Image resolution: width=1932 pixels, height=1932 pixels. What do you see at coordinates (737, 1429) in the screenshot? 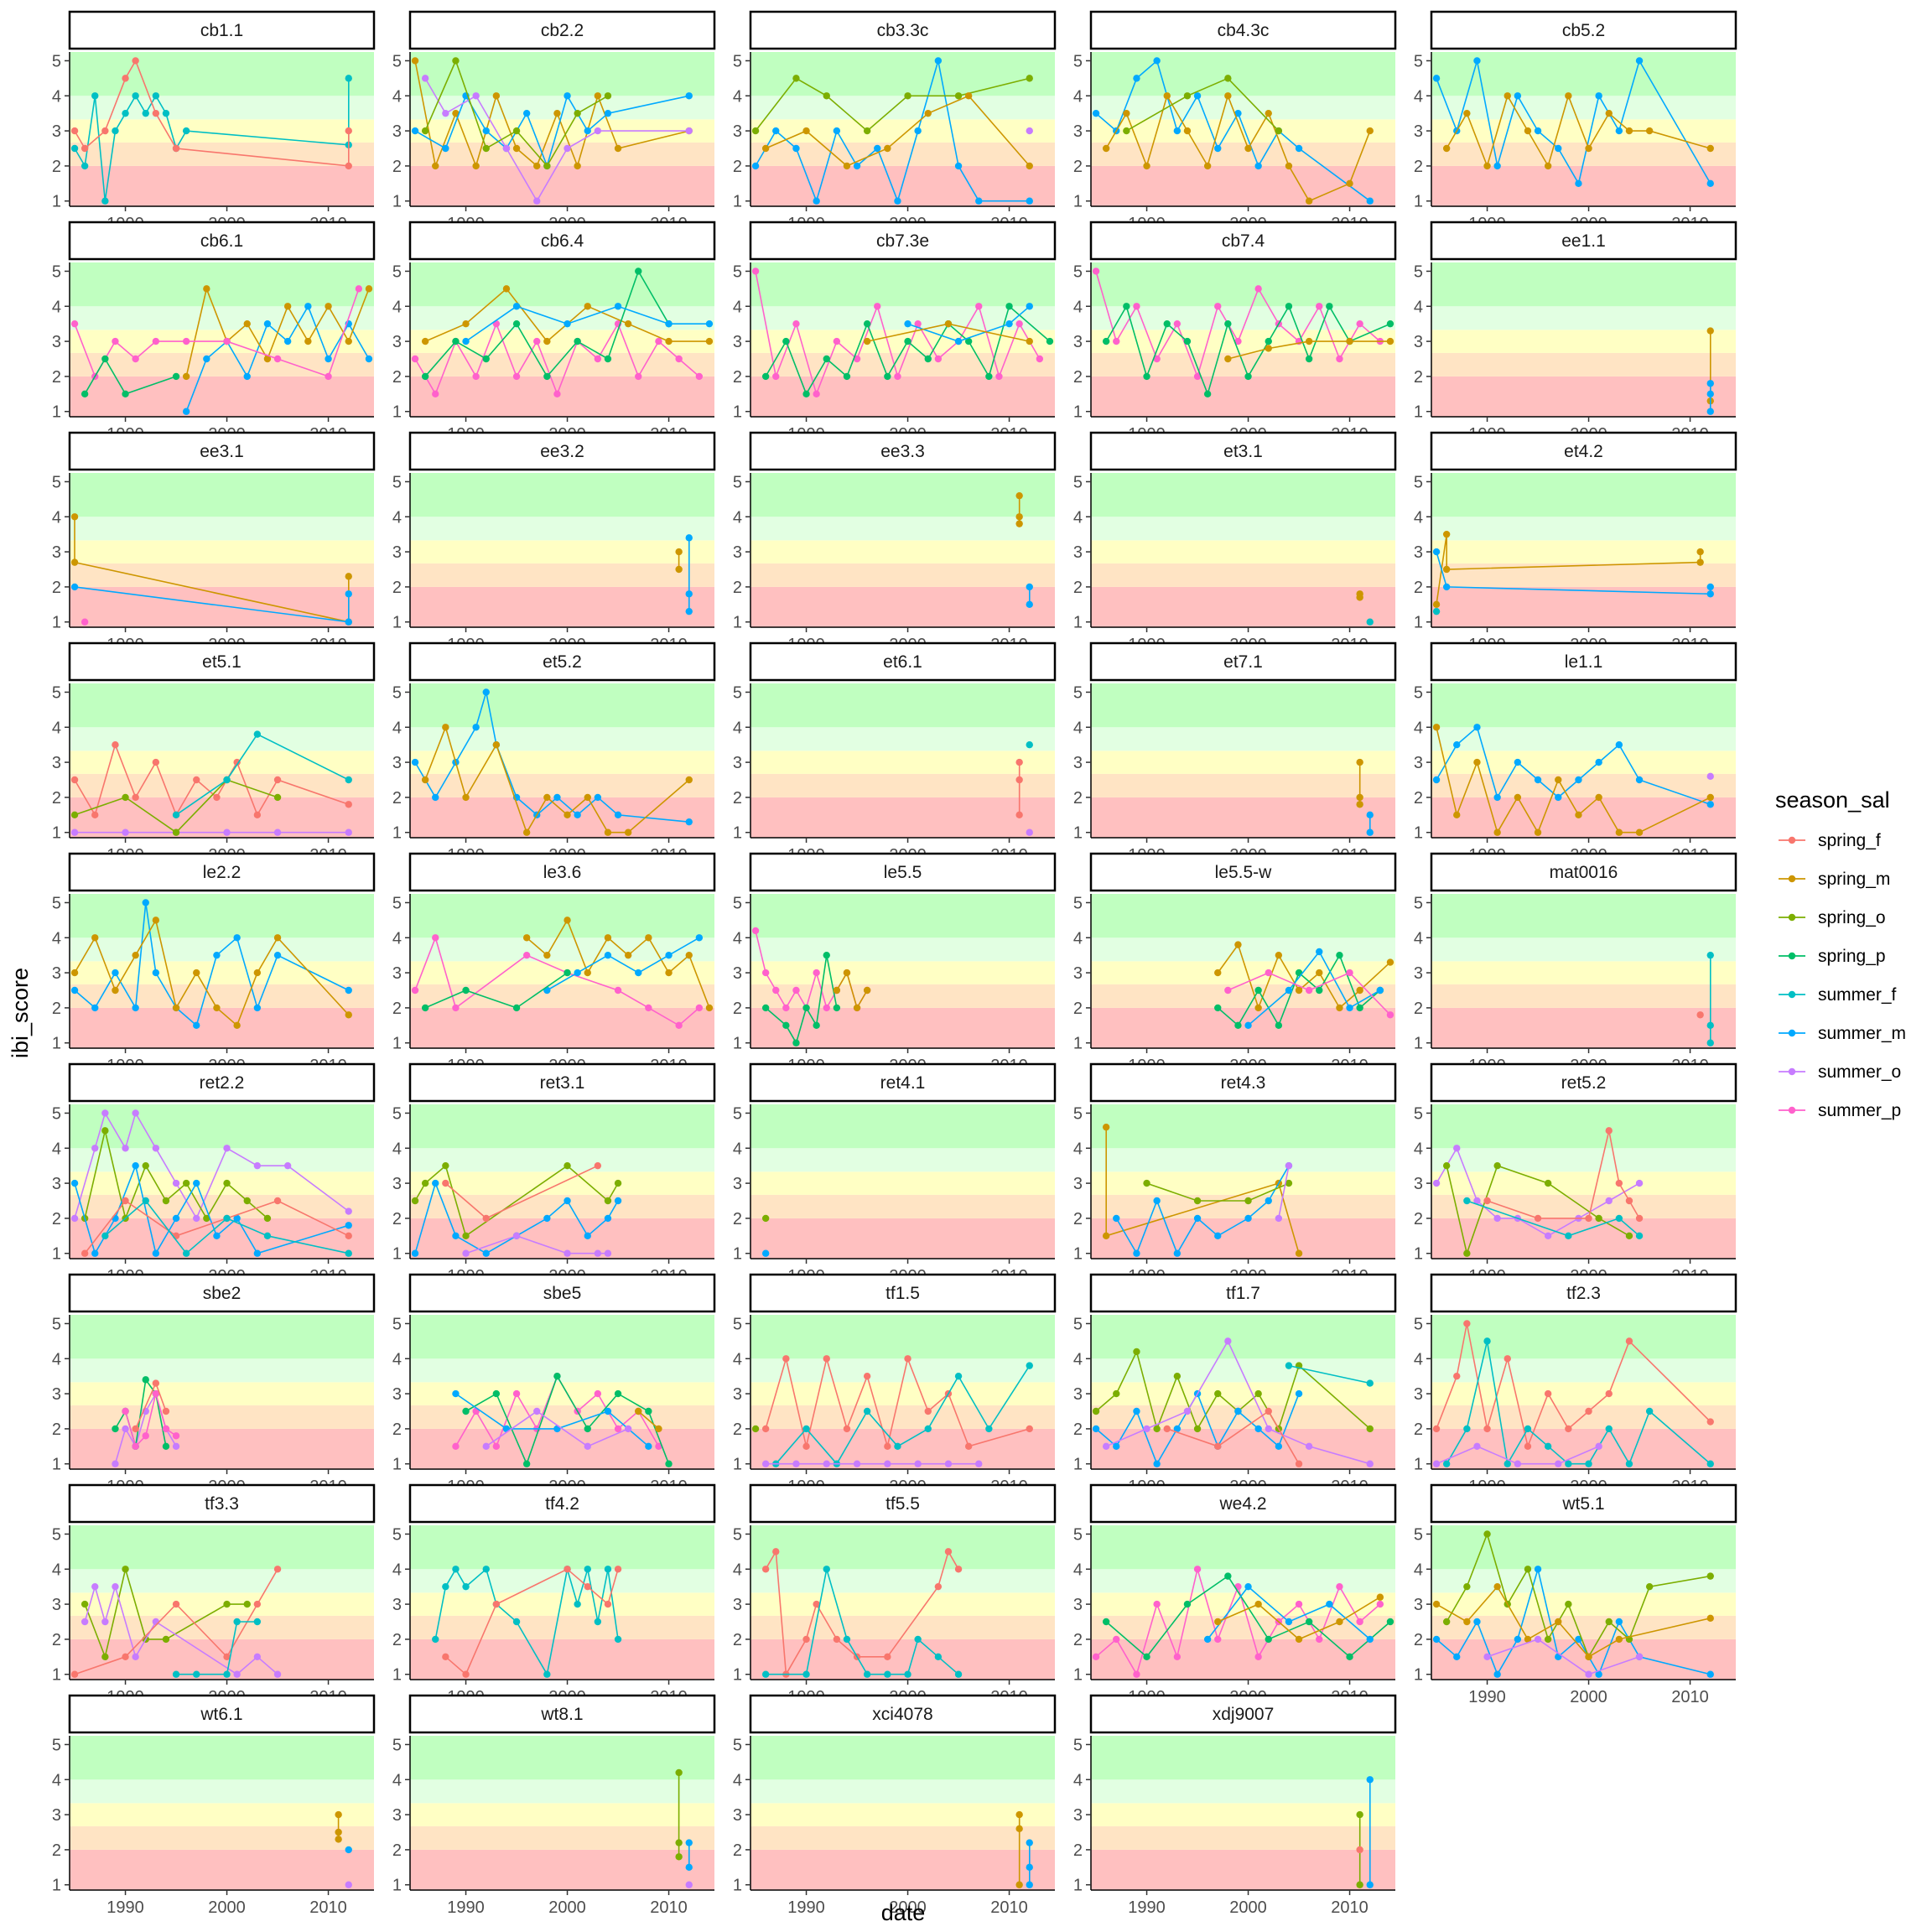
I see `y-tick-label: 2` at bounding box center [737, 1429].